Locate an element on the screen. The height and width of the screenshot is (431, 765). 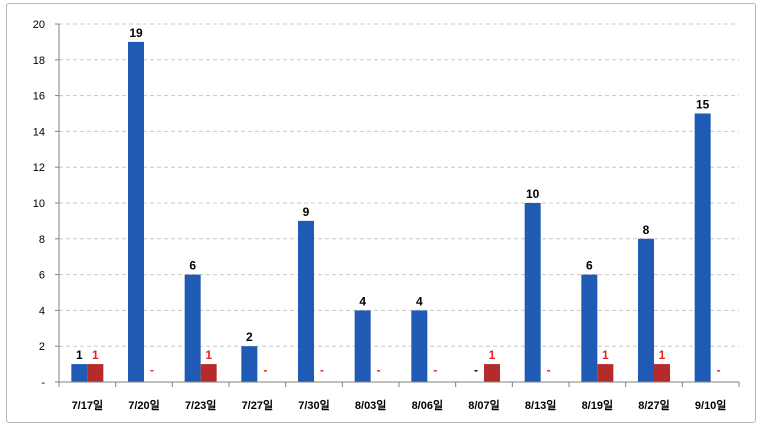
data-label: 19 is located at coordinates (136, 33).